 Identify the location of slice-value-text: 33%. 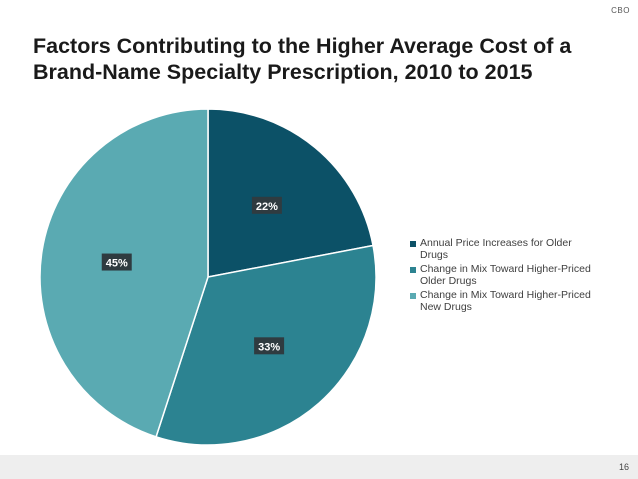
(269, 347).